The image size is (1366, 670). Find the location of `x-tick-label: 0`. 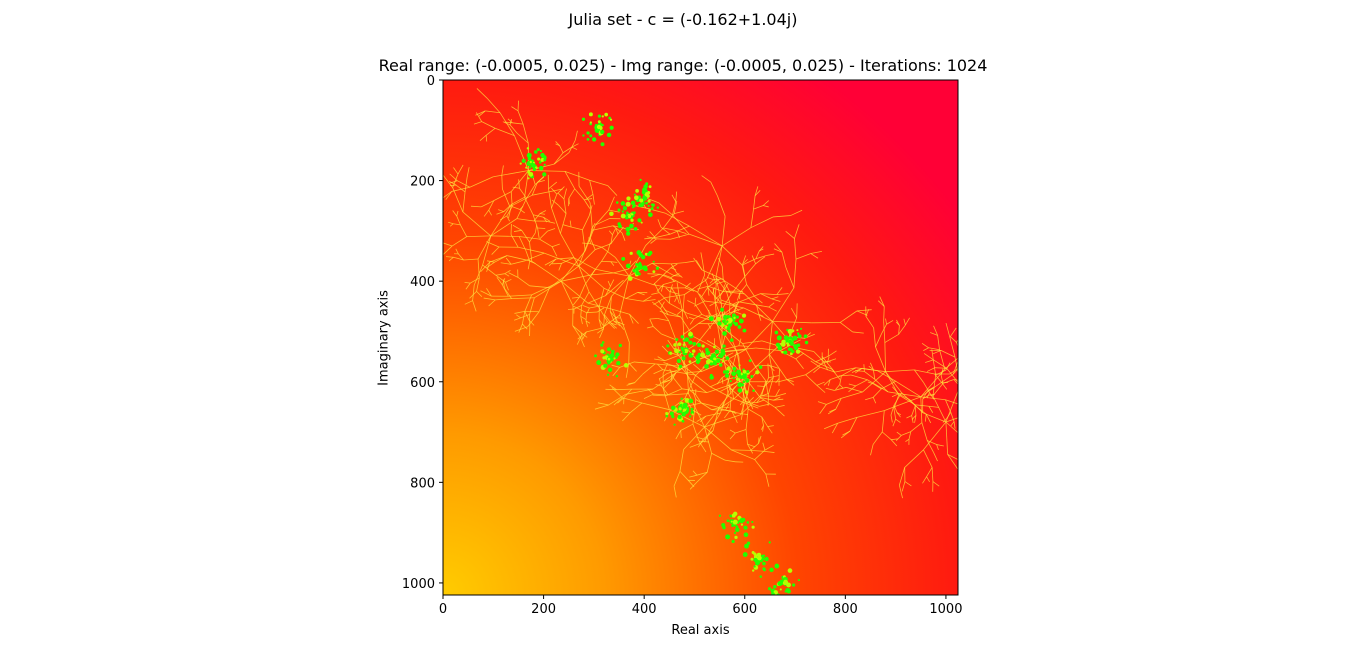

x-tick-label: 0 is located at coordinates (443, 609).